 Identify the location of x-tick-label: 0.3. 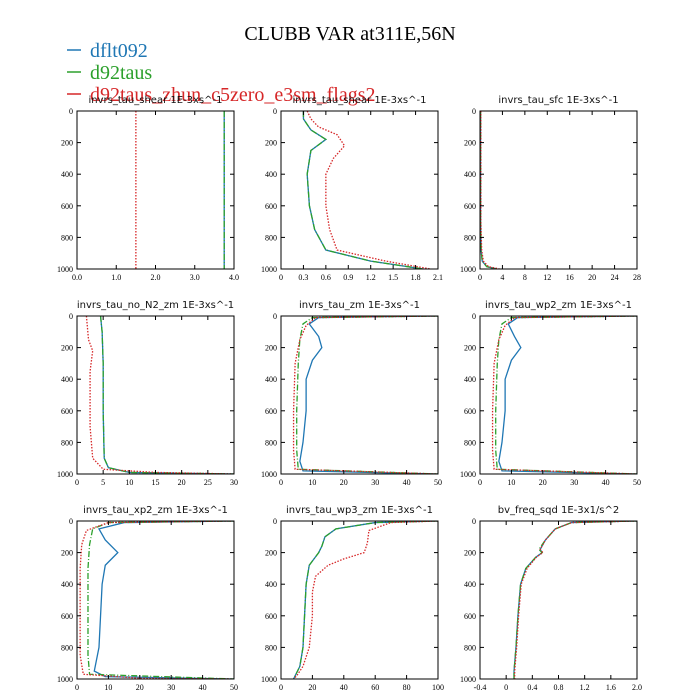
(303, 277).